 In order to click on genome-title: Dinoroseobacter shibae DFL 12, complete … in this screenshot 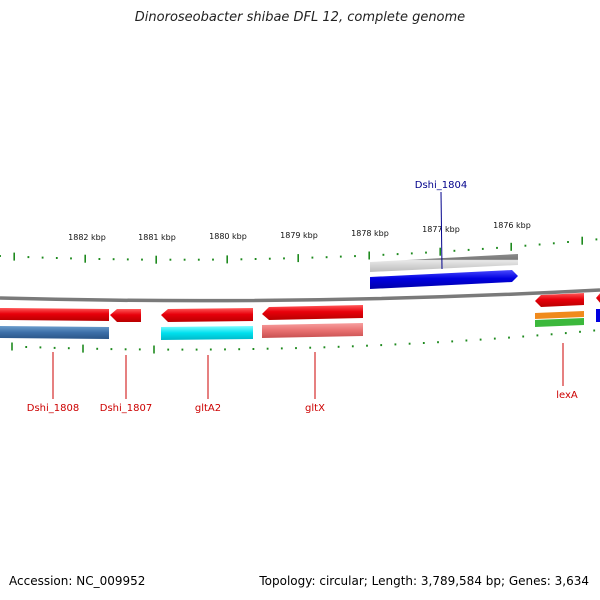, I will do `click(300, 17)`.